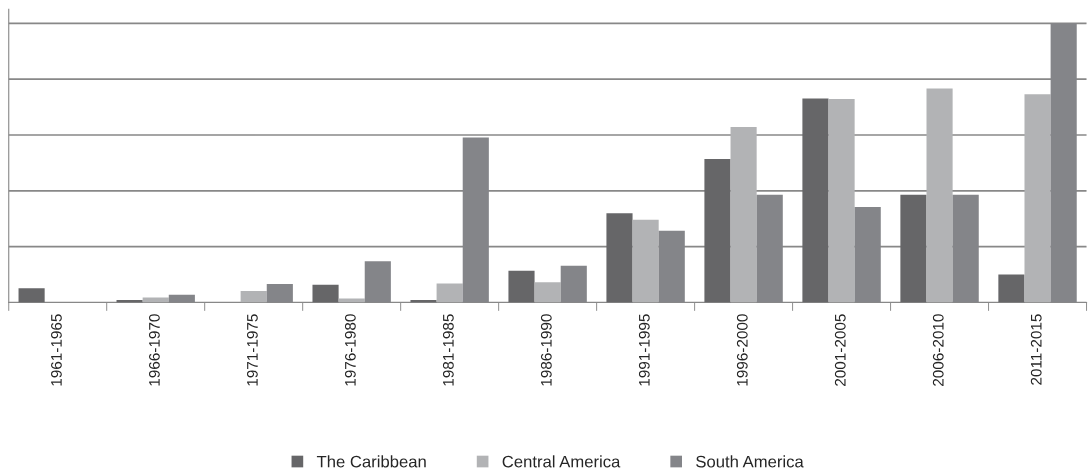 This screenshot has height=469, width=1092. What do you see at coordinates (561, 461) in the screenshot?
I see `legend-label: Central America` at bounding box center [561, 461].